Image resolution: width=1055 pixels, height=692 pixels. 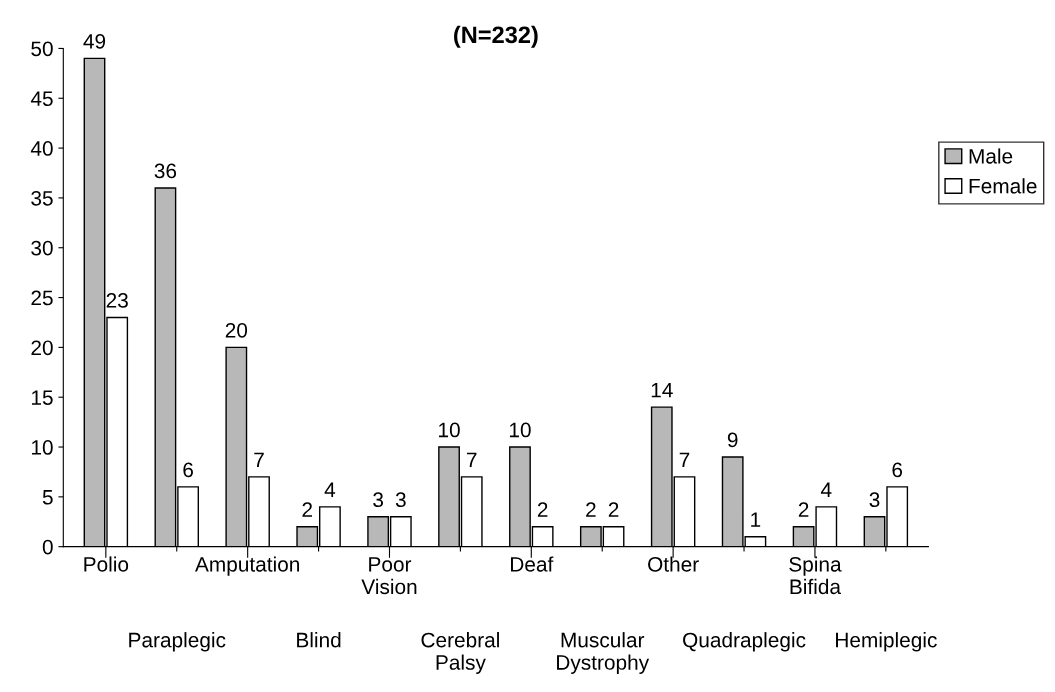 I want to click on x-tick-label: Quadraplegic, so click(x=744, y=642).